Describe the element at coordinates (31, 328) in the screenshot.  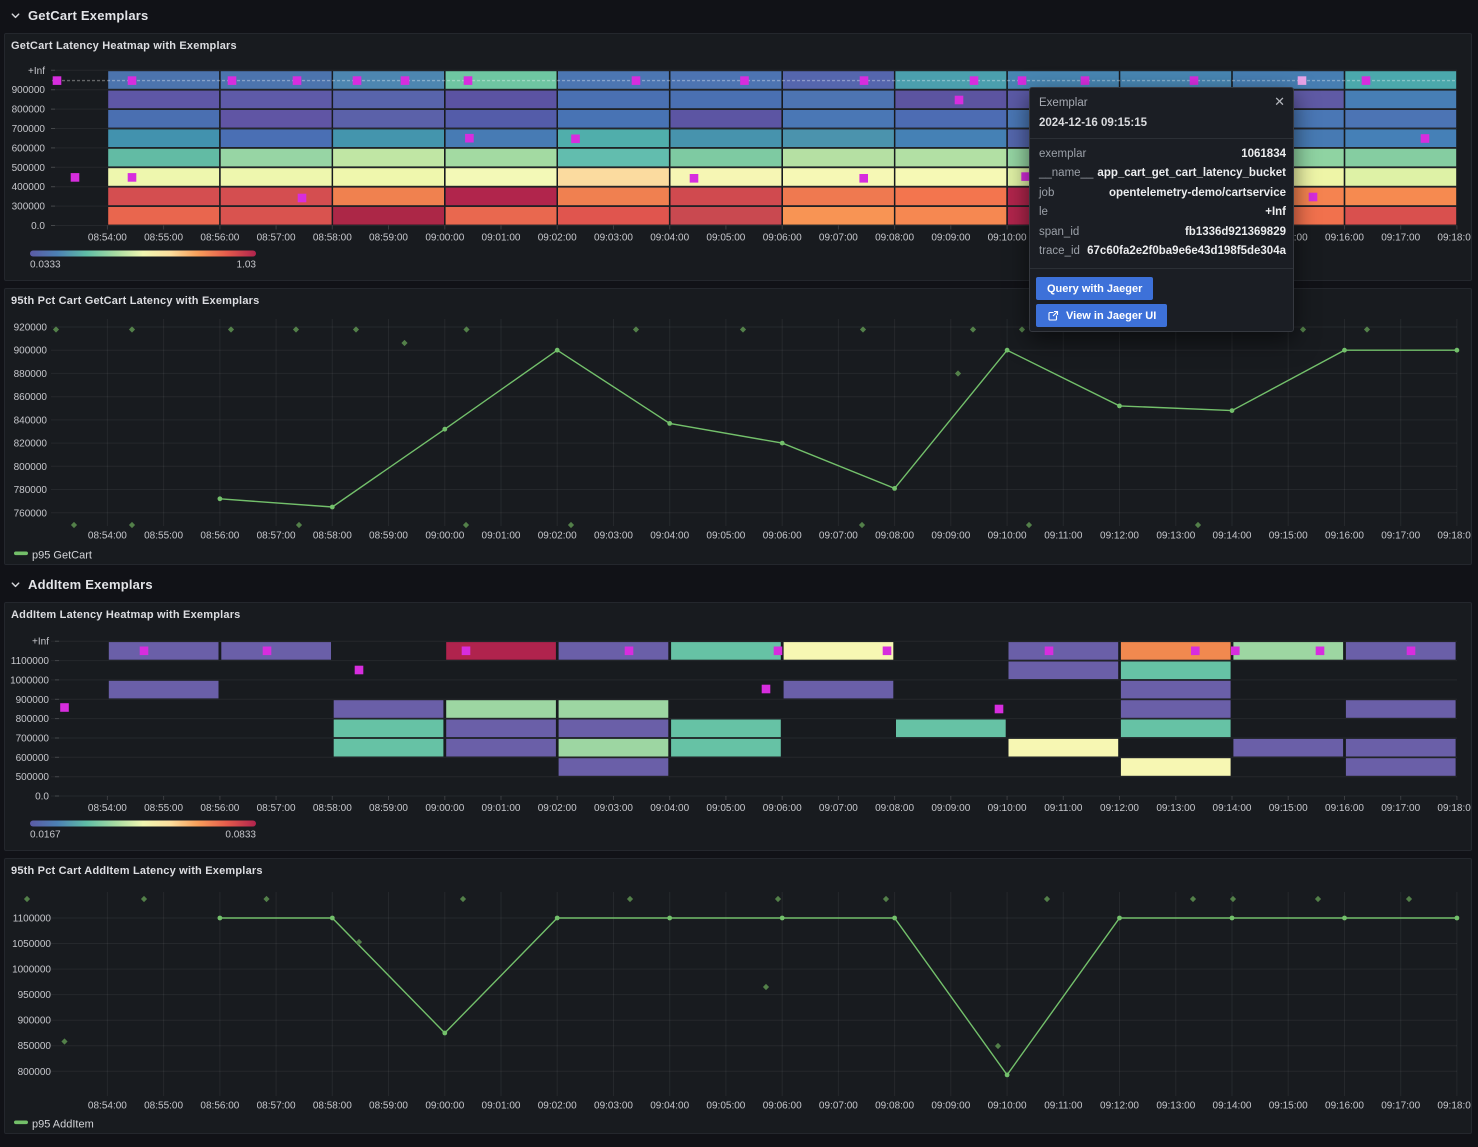
I see `svg-text: 920000` at that location.